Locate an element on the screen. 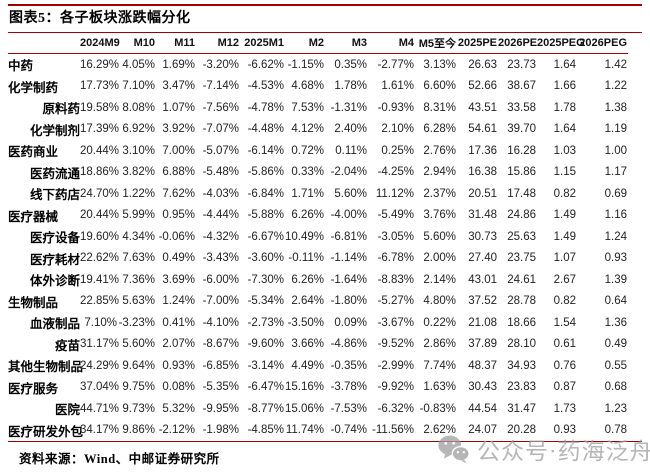 The width and height of the screenshot is (650, 472). row-label: 化学制药 is located at coordinates (33, 87).